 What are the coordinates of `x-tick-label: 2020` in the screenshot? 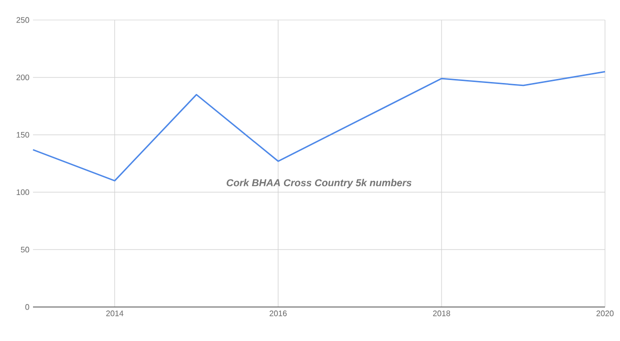 It's located at (605, 313).